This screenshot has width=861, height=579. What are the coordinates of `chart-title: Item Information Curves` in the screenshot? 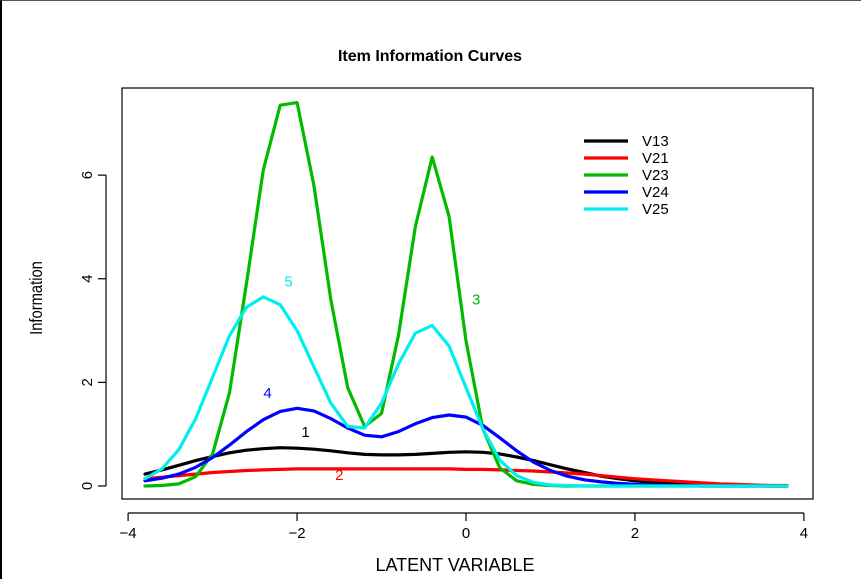 It's located at (430, 56).